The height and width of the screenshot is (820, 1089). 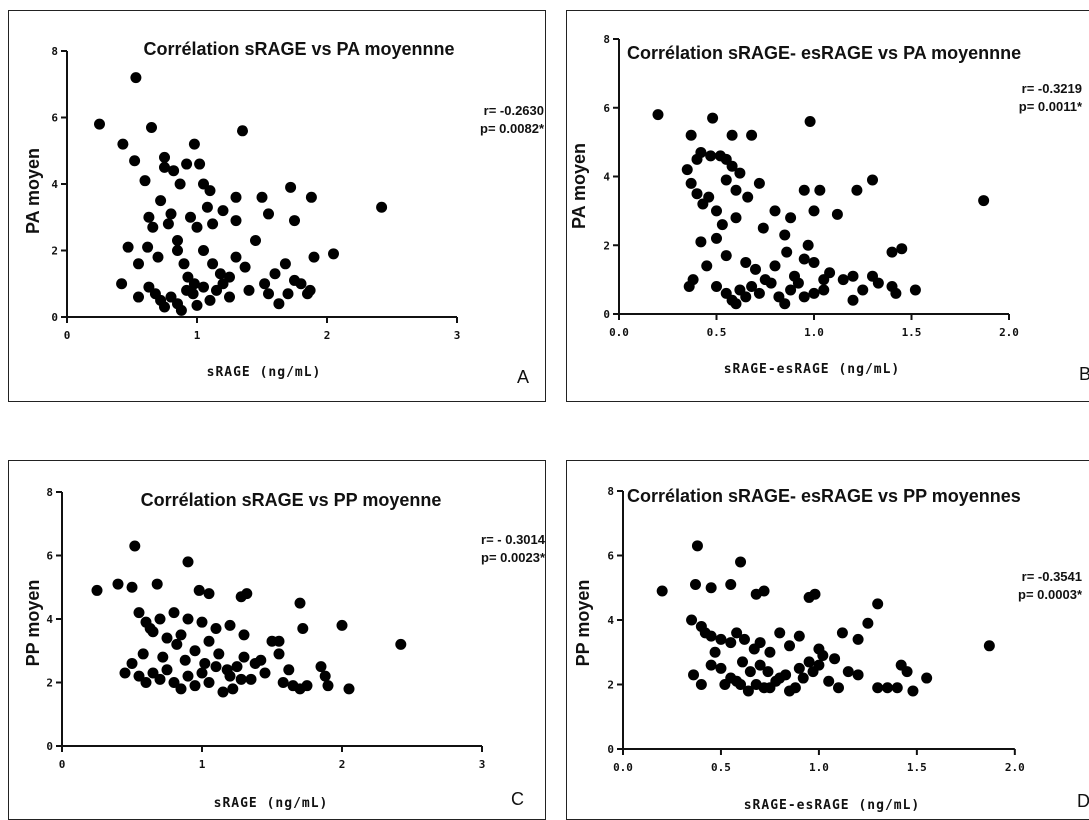 What do you see at coordinates (1050, 594) in the screenshot?
I see `p-value: p= 0.0003*` at bounding box center [1050, 594].